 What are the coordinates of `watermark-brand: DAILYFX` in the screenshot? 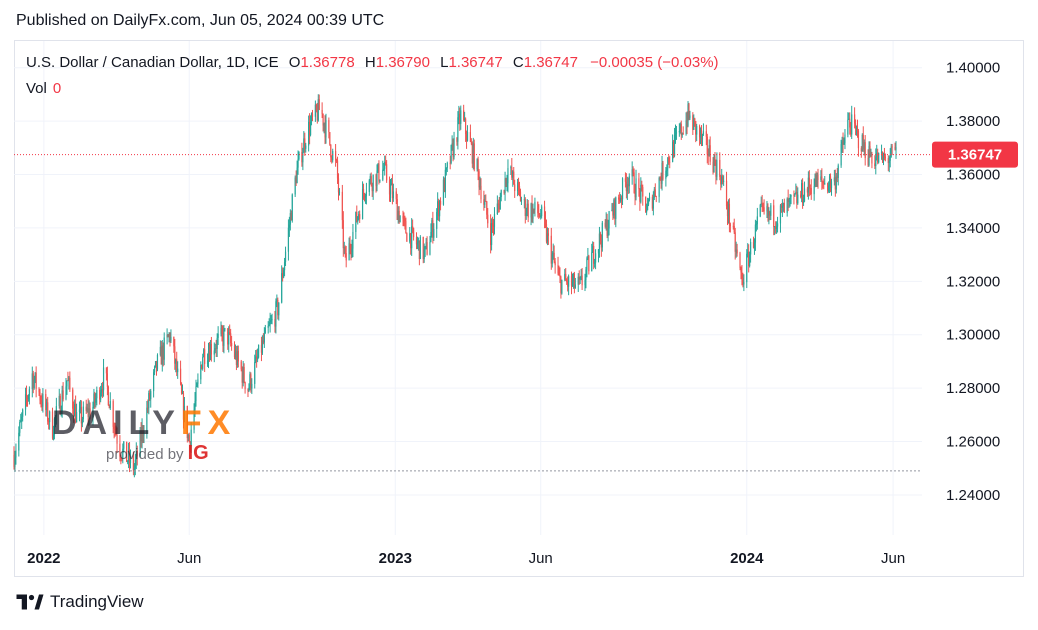 It's located at (144, 423).